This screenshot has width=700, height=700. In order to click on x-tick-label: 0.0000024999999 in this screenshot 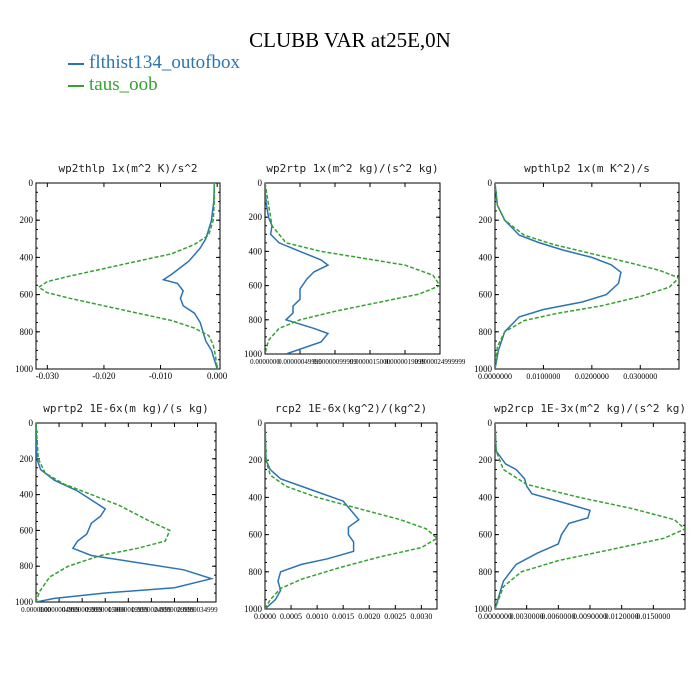, I will do `click(440, 362)`.